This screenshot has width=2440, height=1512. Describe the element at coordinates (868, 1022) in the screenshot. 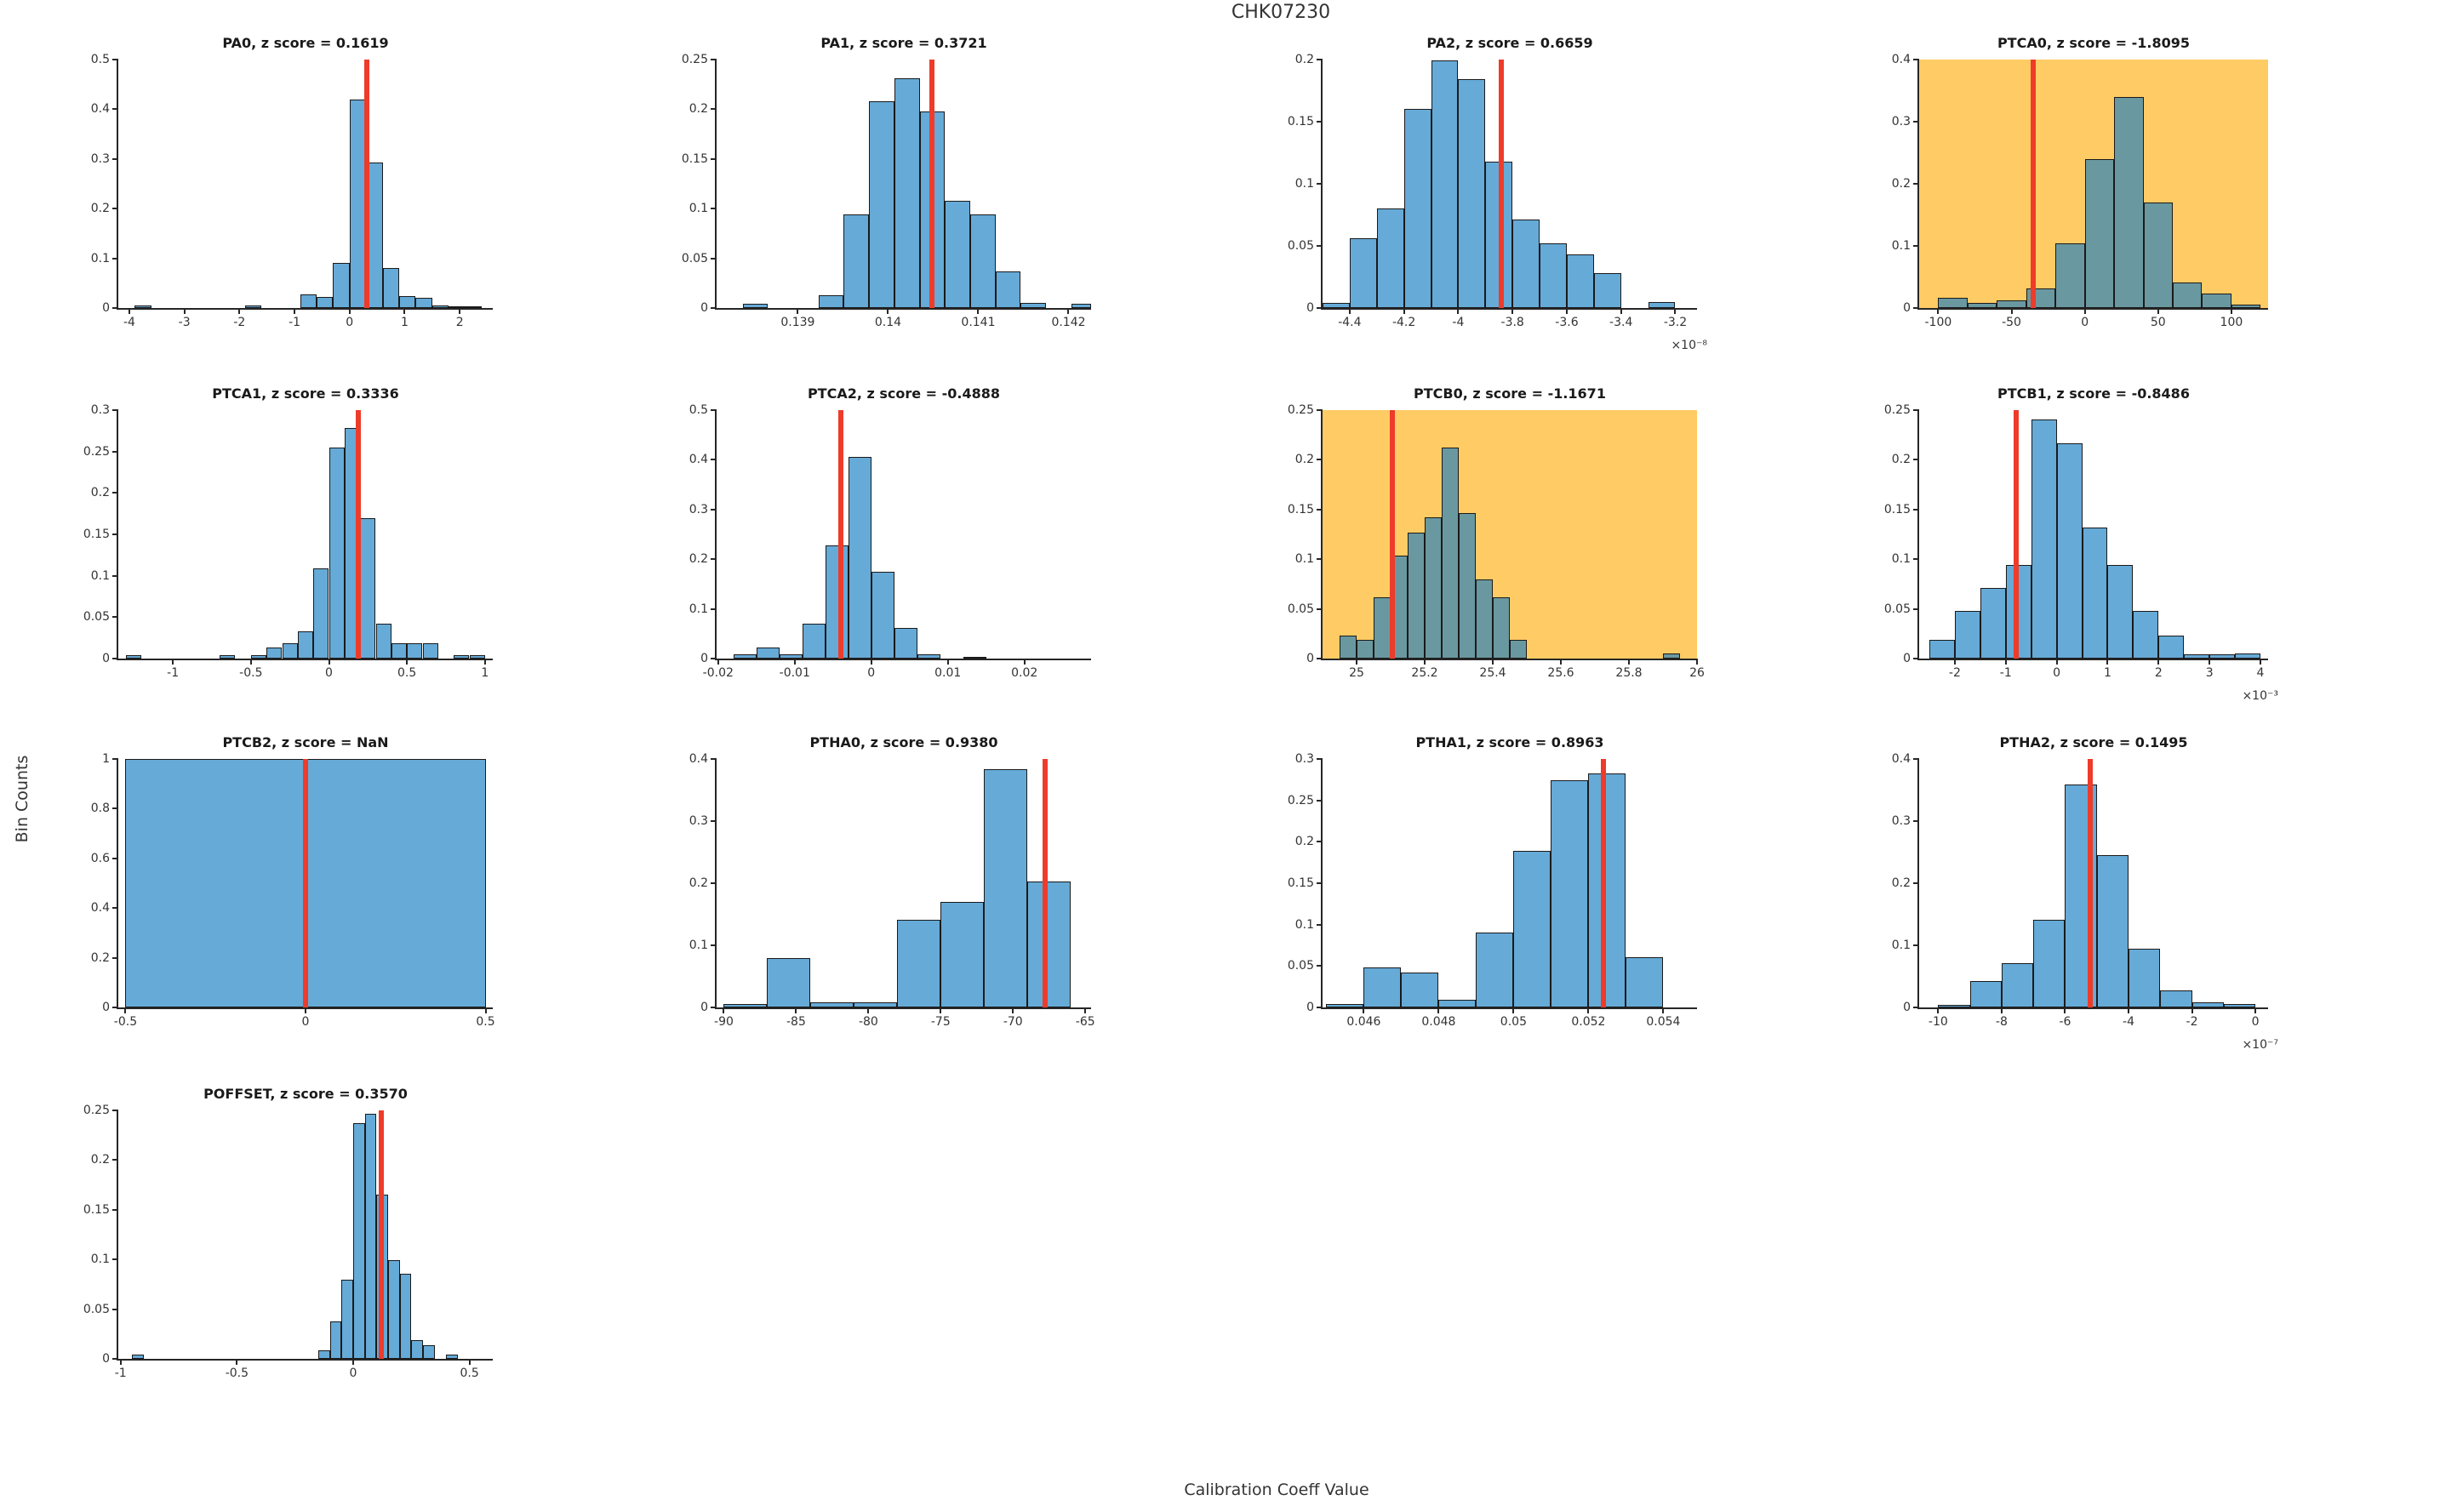

I see `x-tick-label: -80` at that location.